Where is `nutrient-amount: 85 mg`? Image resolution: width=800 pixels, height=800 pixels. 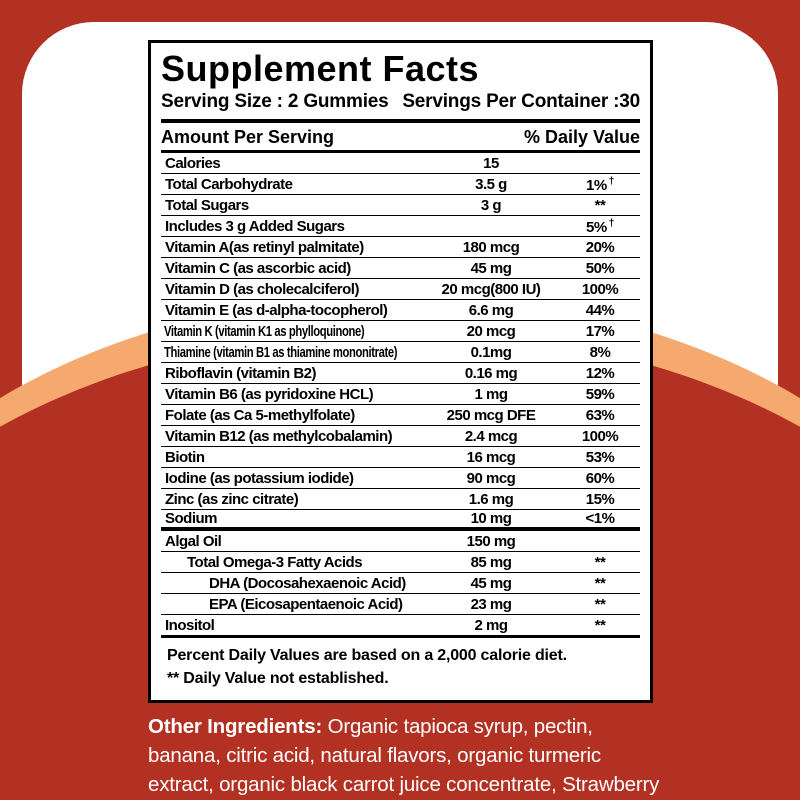
nutrient-amount: 85 mg is located at coordinates (491, 562).